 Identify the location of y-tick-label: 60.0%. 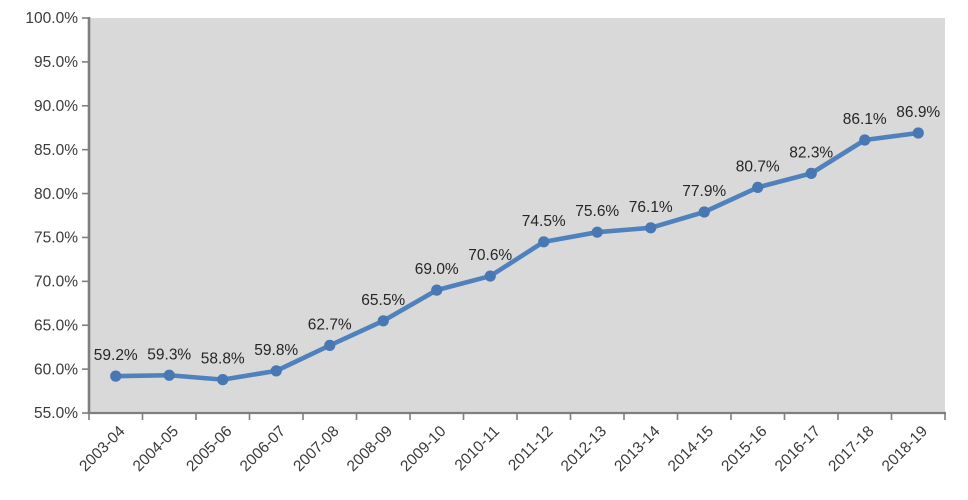
(56, 369).